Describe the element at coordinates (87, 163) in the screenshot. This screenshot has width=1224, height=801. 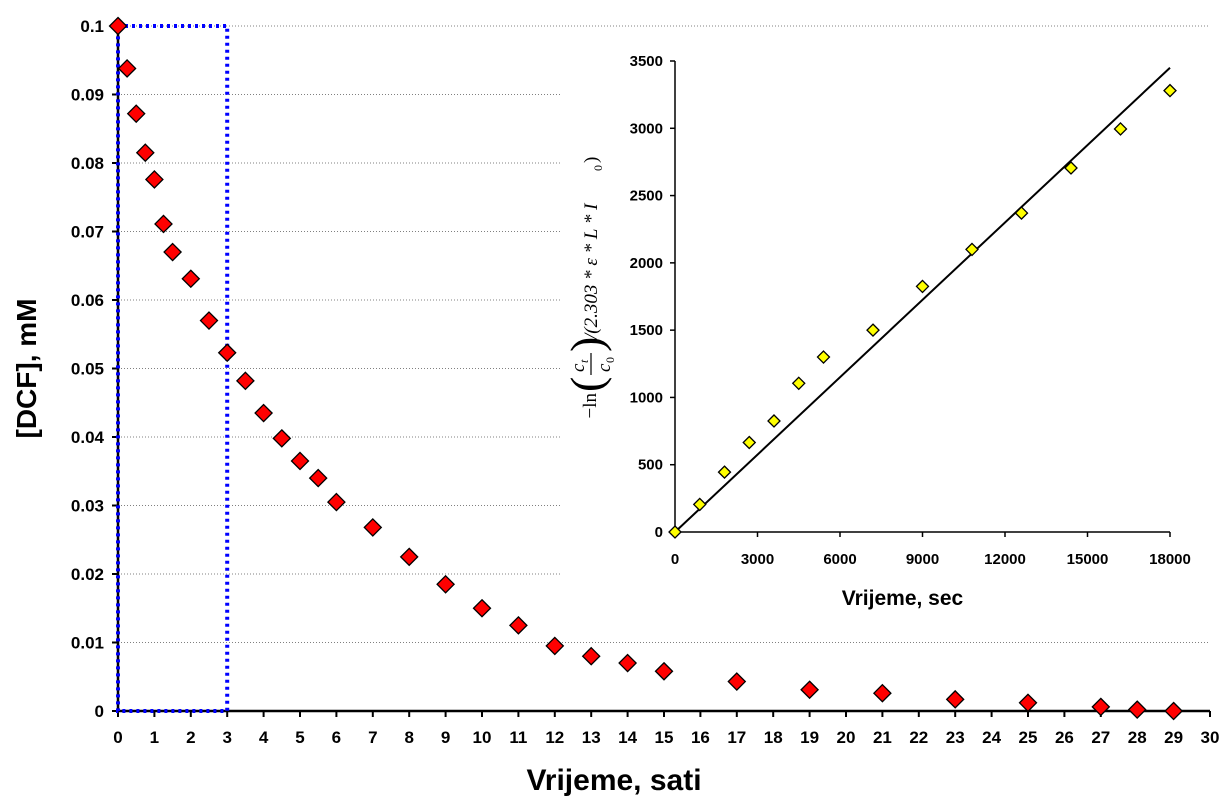
I see `main-y-tick-label: 0.08` at that location.